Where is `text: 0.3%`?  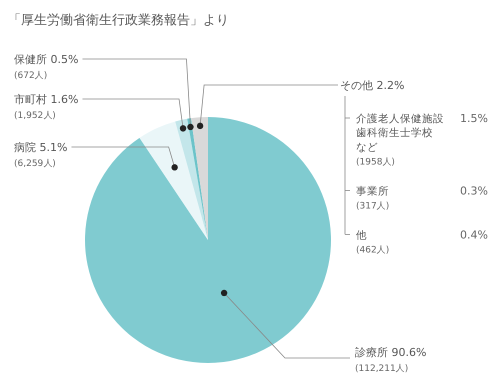
text: 0.3% is located at coordinates (474, 191).